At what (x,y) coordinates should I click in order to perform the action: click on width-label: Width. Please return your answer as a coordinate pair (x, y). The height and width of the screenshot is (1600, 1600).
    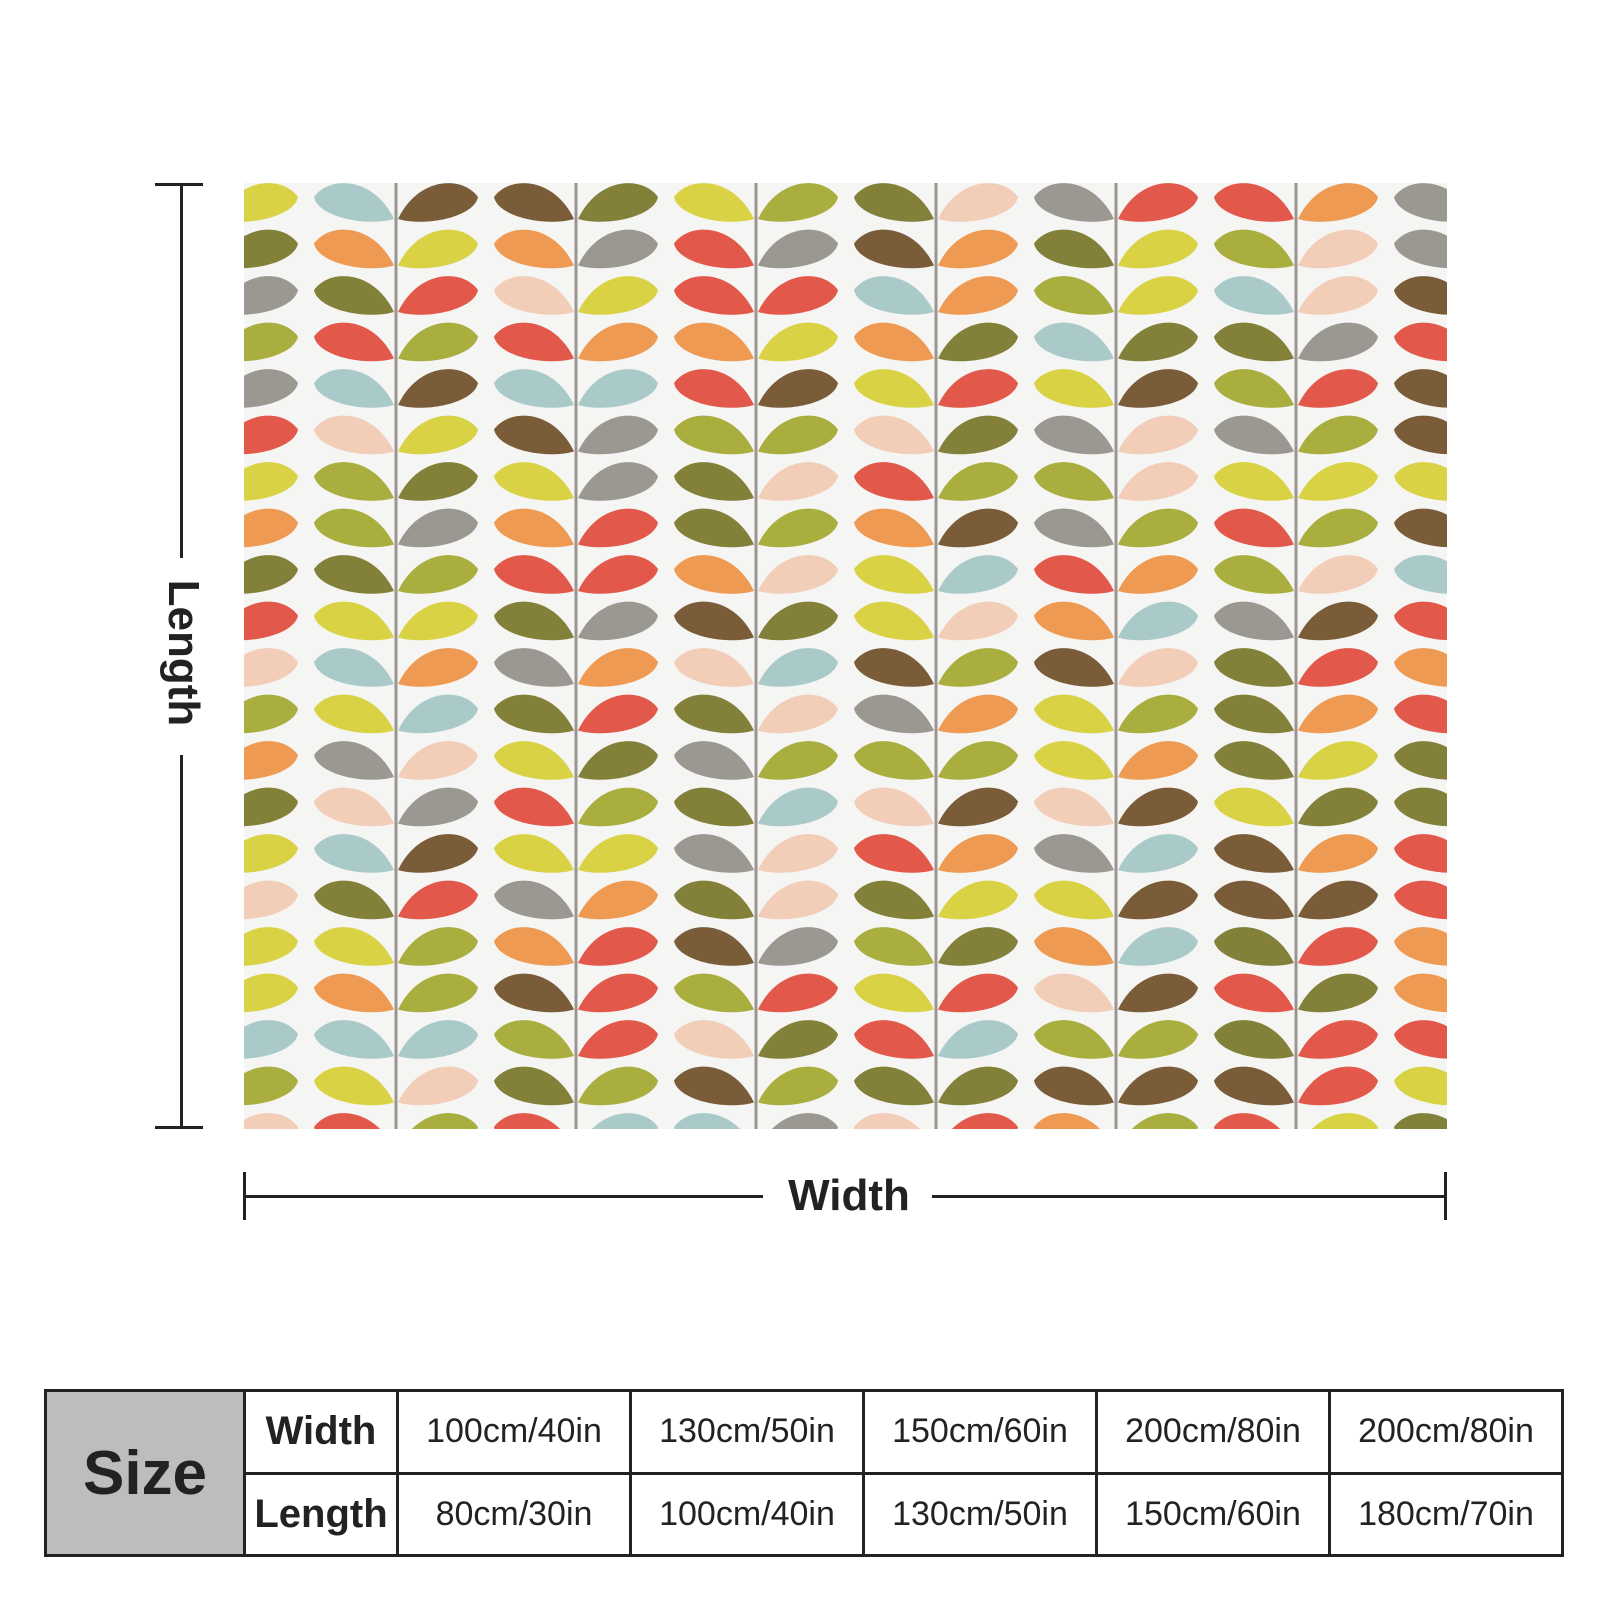
    Looking at the image, I should click on (849, 1195).